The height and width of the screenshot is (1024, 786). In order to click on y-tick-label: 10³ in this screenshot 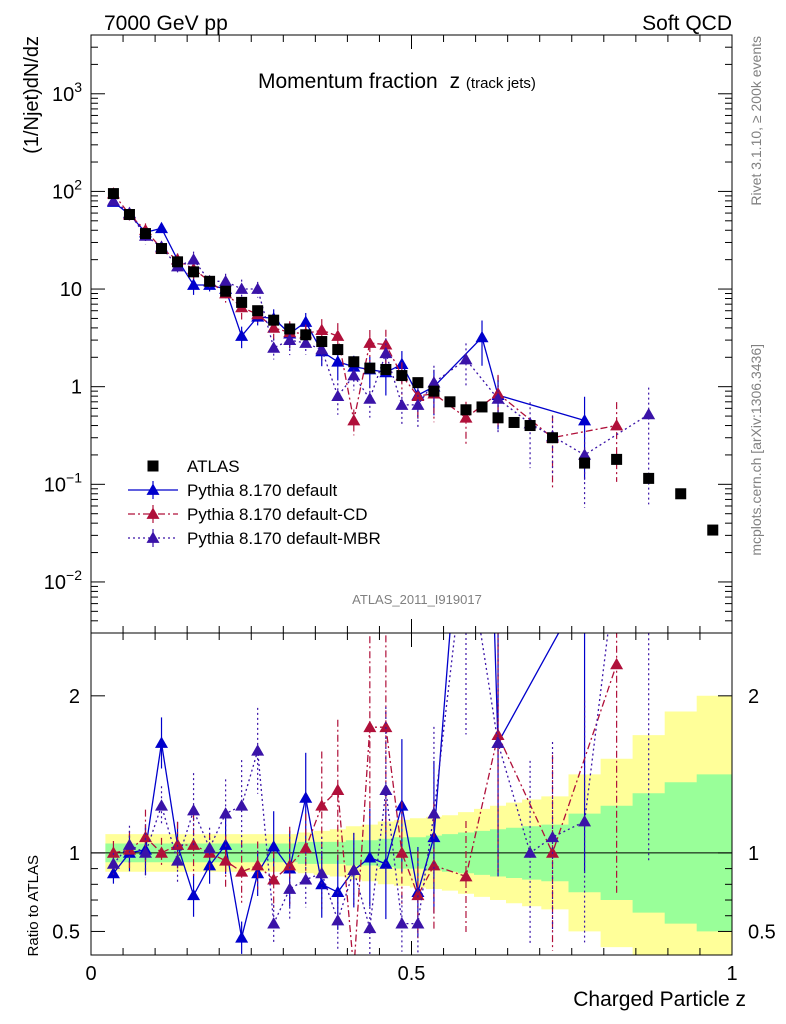, I will do `click(67, 92)`.